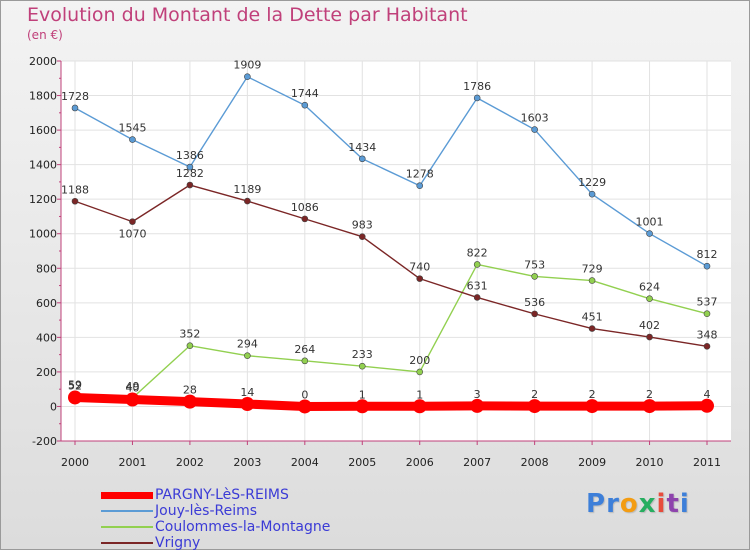 The width and height of the screenshot is (750, 551). Describe the element at coordinates (707, 302) in the screenshot. I see `data-label: 537` at that location.